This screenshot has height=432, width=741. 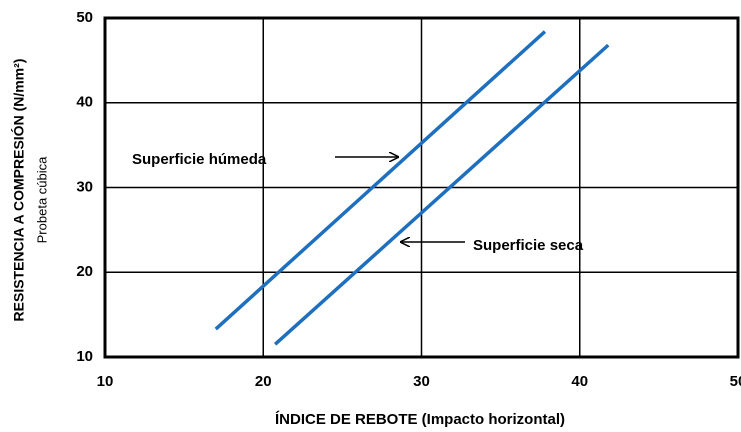 What do you see at coordinates (105, 381) in the screenshot?
I see `x-tick-label: 10` at bounding box center [105, 381].